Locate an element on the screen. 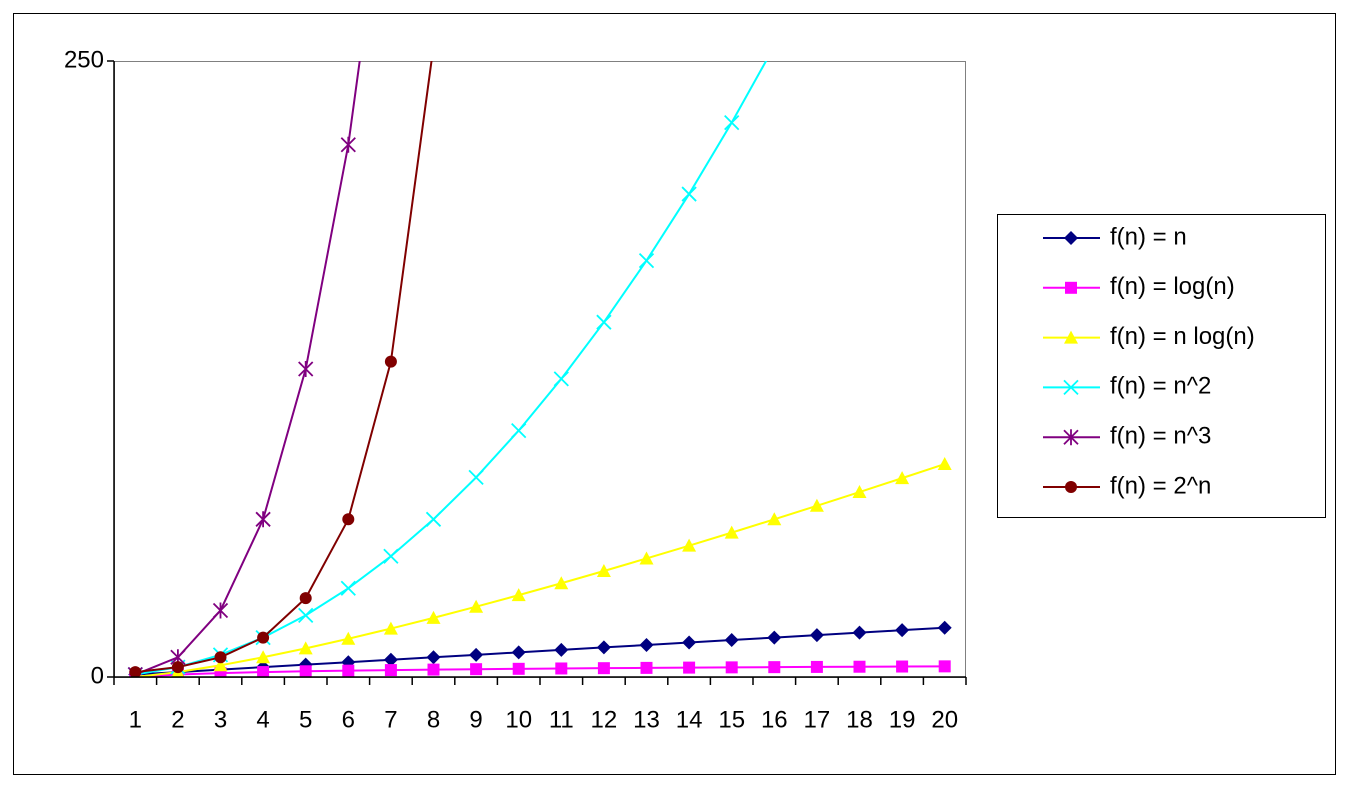  x-tick-label: 3 is located at coordinates (220, 719).